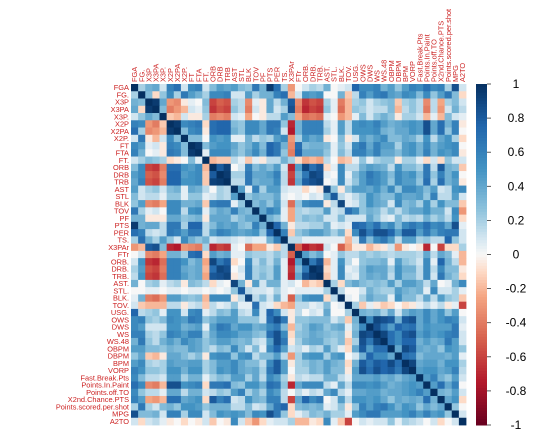 The height and width of the screenshot is (429, 558). Describe the element at coordinates (384, 71) in the screenshot. I see `column-label: WS.48` at that location.